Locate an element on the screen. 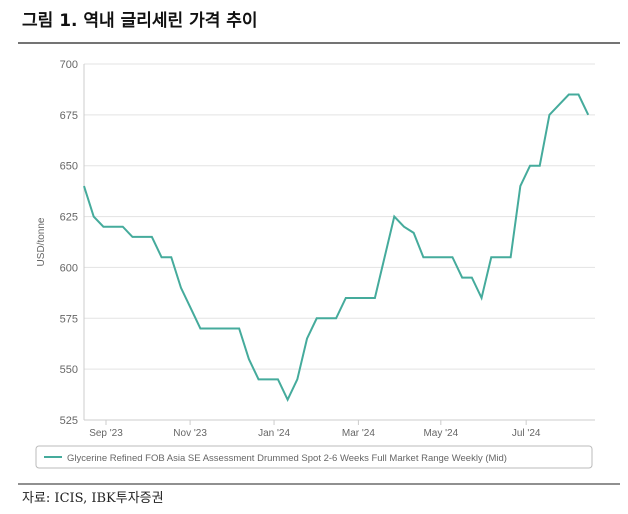  y-tick-label: 550 is located at coordinates (69, 370).